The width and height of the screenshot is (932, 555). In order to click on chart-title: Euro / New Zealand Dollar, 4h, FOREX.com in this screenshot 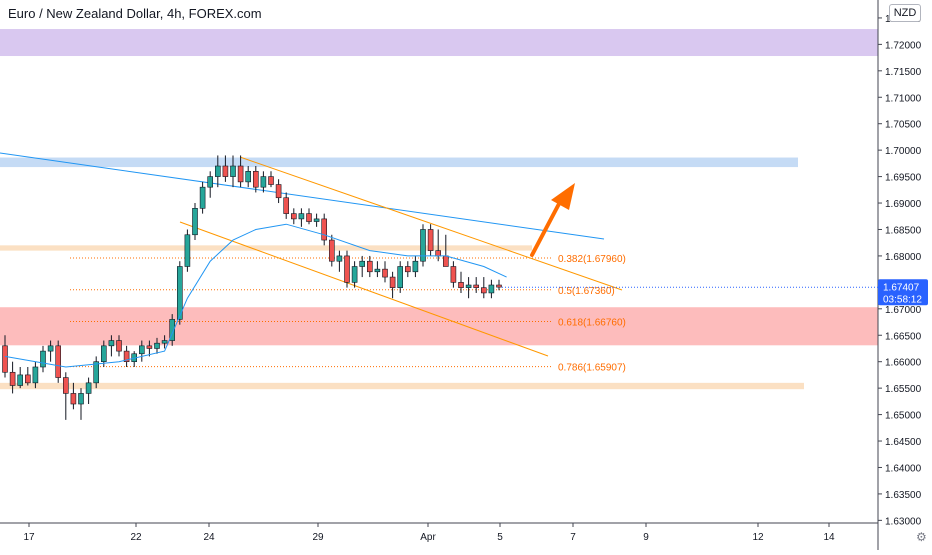, I will do `click(135, 13)`.